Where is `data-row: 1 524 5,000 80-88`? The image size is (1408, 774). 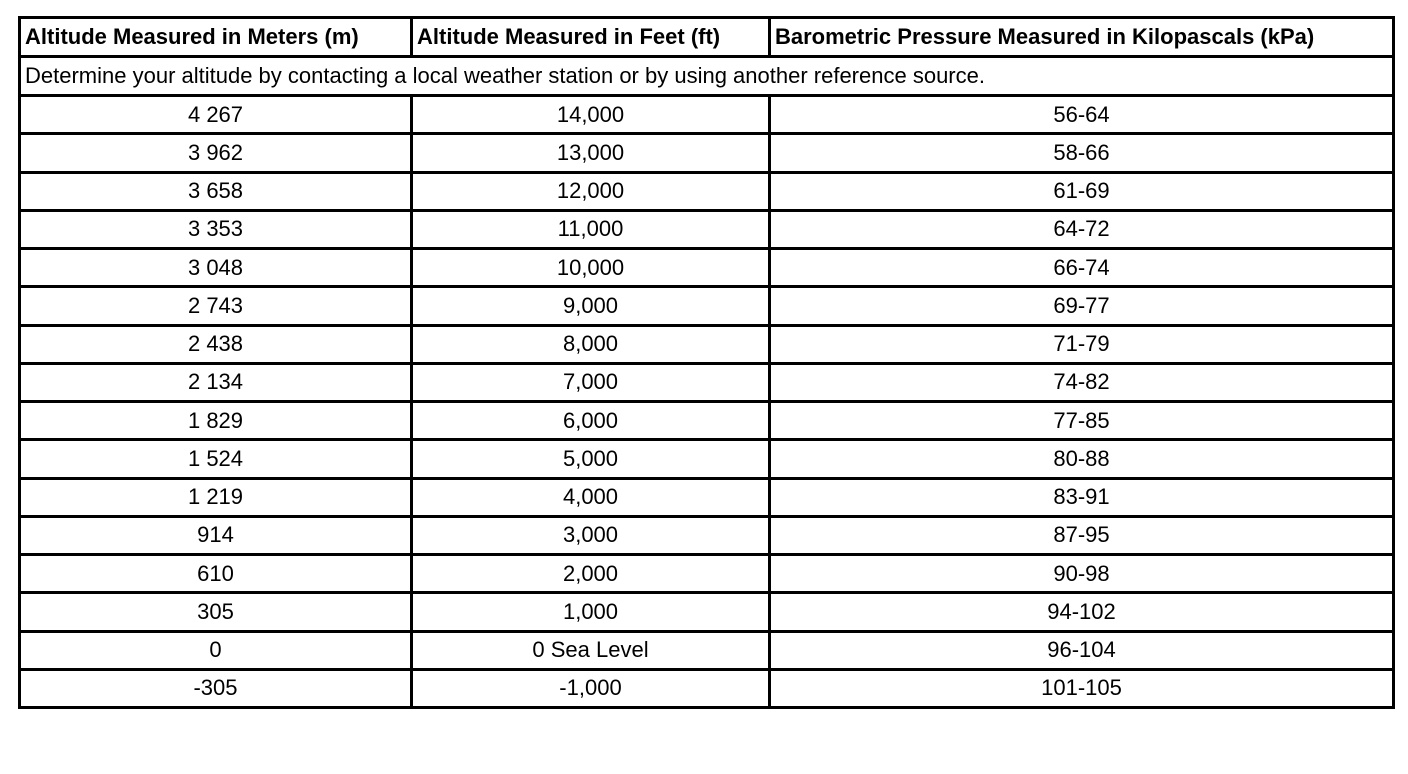
data-row: 1 524 5,000 80-88 is located at coordinates (706, 459).